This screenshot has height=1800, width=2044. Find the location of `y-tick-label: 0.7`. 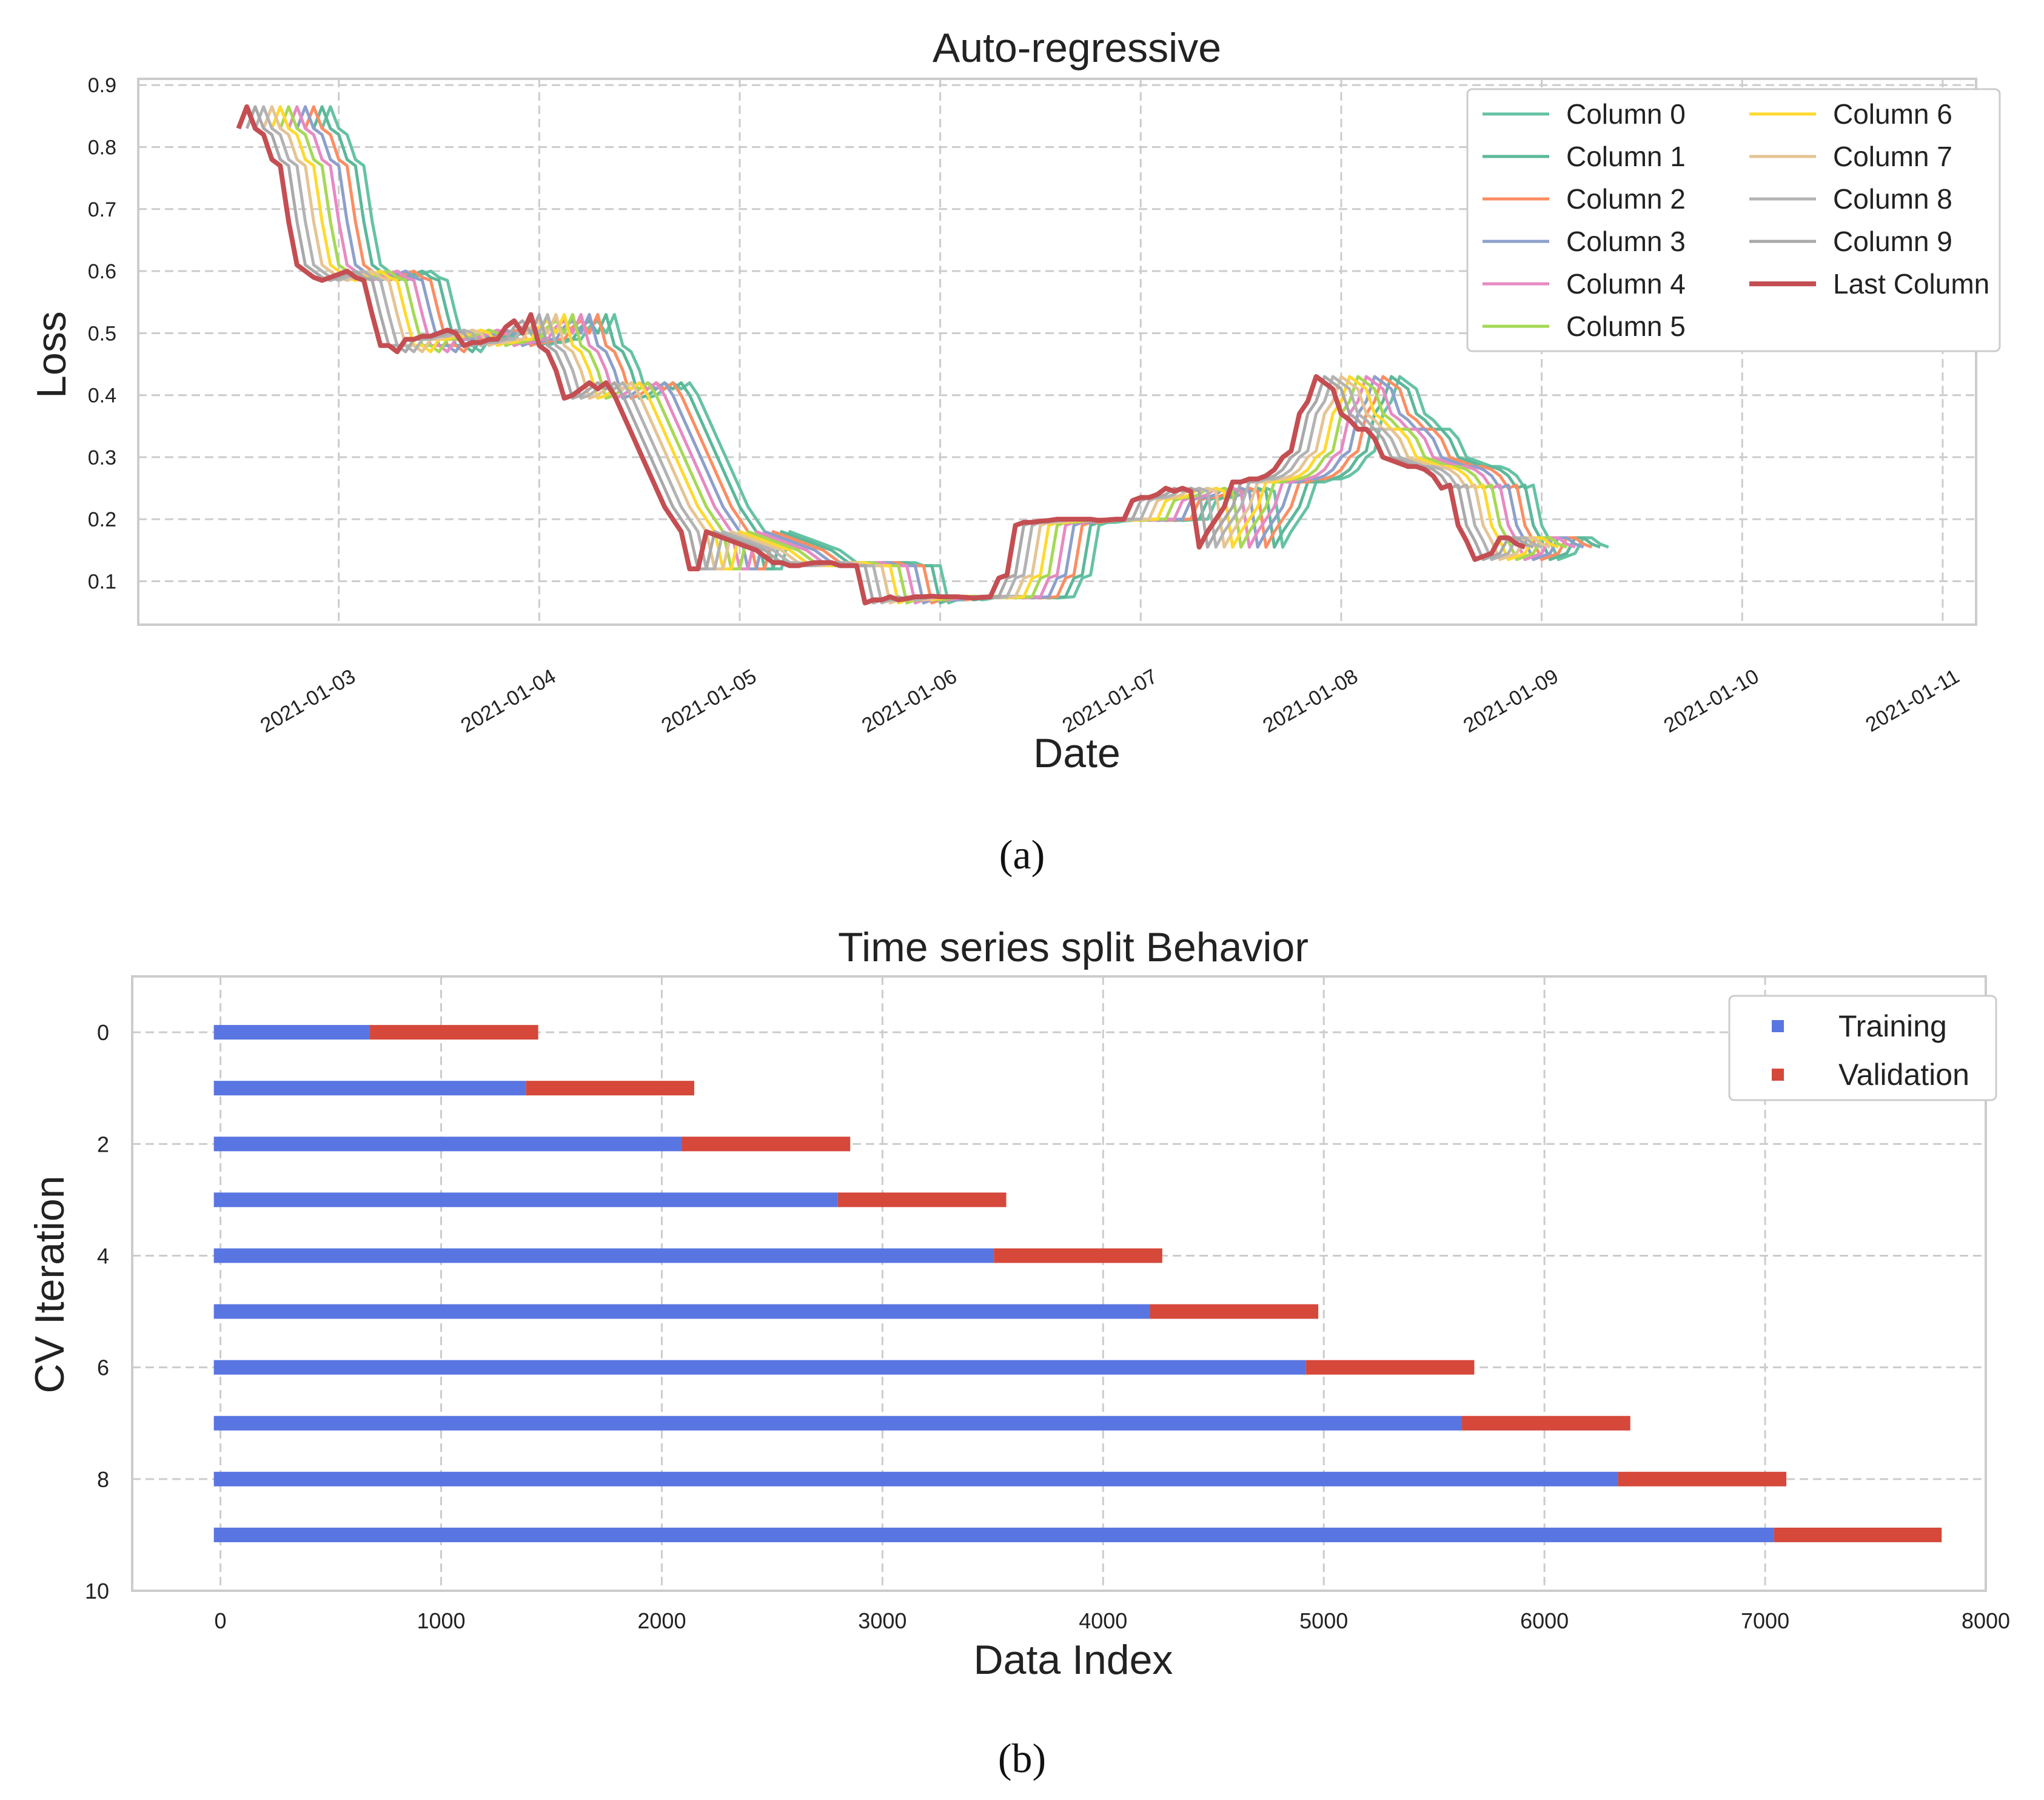

y-tick-label: 0.7 is located at coordinates (102, 209).